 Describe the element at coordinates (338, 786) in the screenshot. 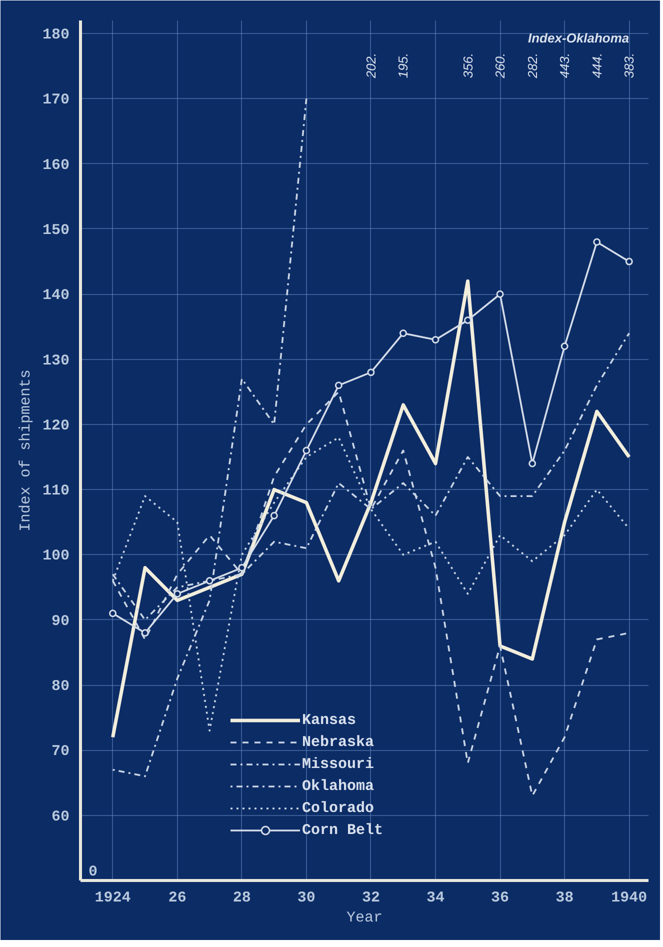

I see `legend-label: Oklahoma` at that location.